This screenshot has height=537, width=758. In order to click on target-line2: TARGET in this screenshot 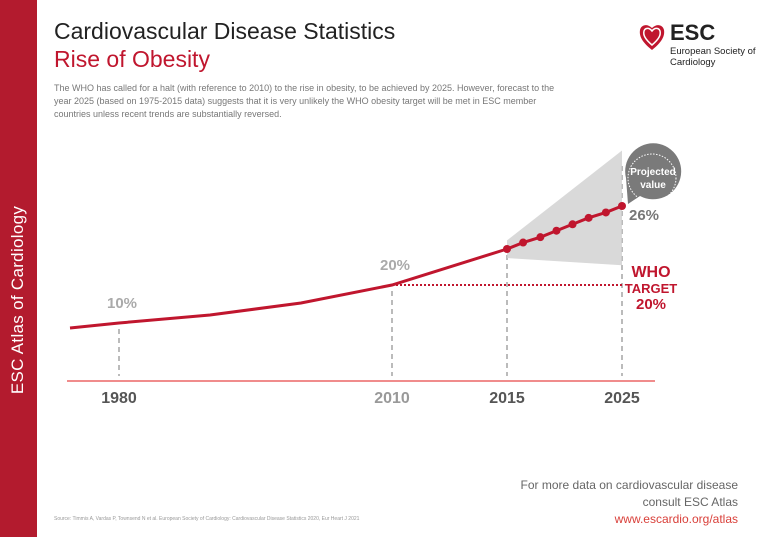, I will do `click(651, 288)`.